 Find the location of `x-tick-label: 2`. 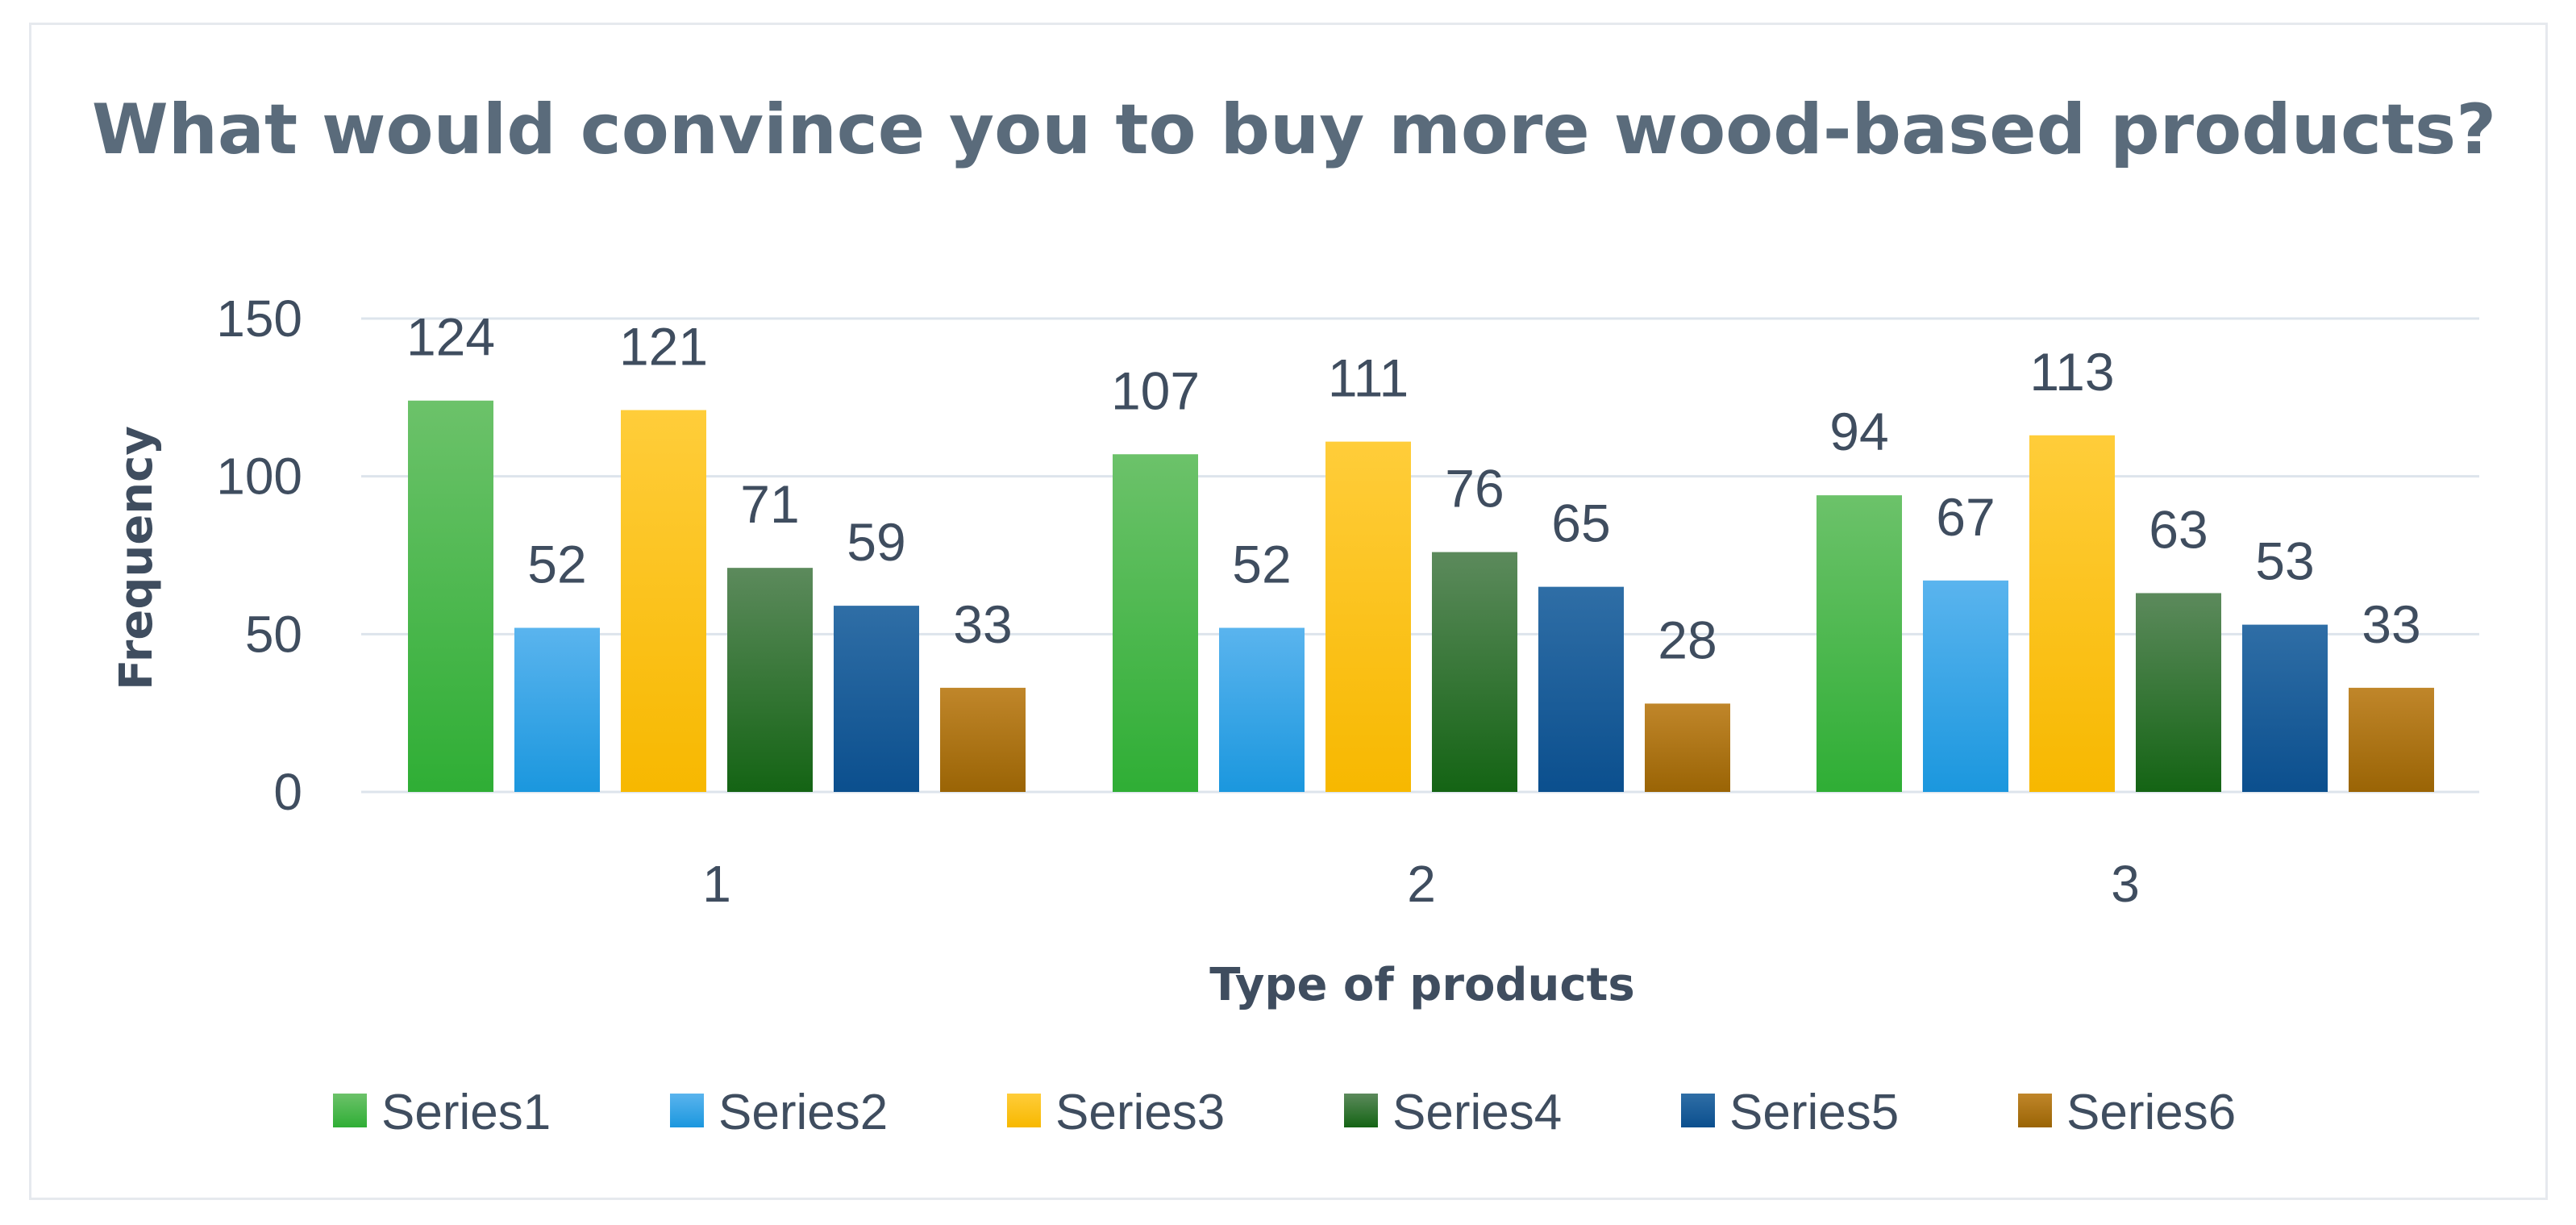

x-tick-label: 2 is located at coordinates (1421, 884).